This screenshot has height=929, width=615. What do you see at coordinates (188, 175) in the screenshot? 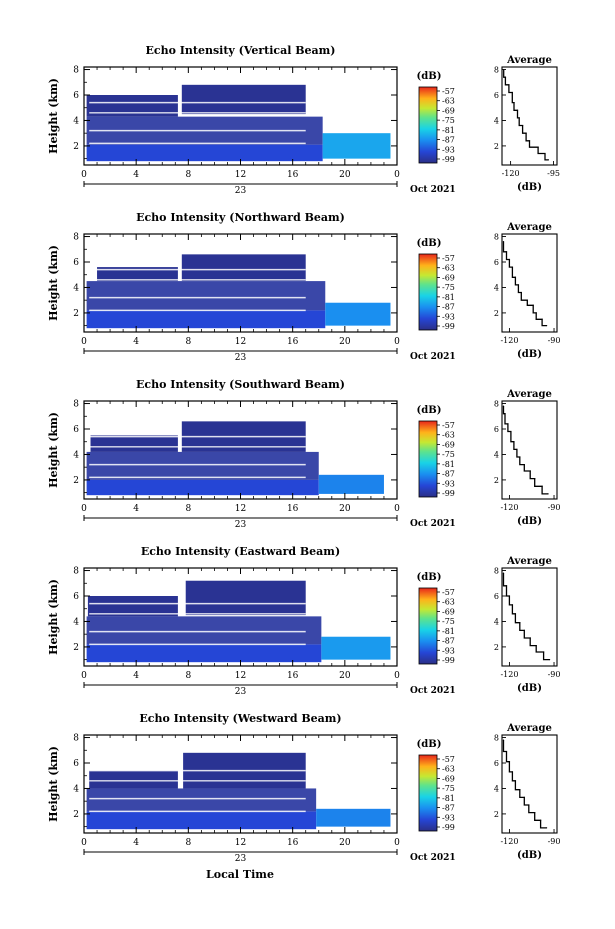
I see `x-tick-label: 8` at bounding box center [188, 175].